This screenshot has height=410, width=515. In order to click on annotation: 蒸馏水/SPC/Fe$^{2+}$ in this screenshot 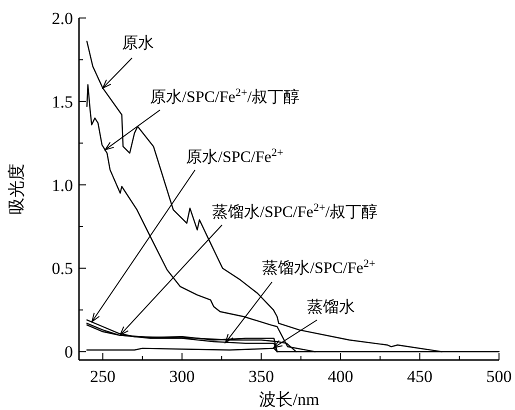, I will do `click(319, 267)`.